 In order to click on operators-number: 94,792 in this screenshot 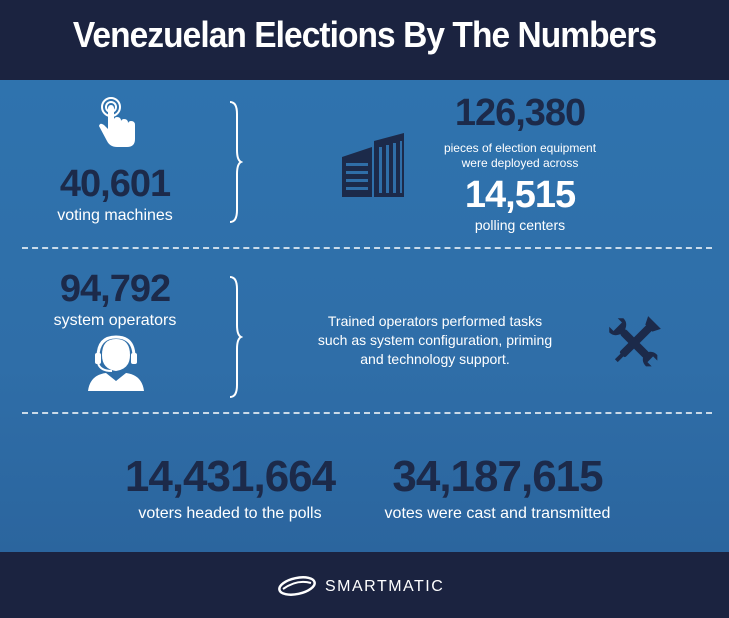, I will do `click(115, 289)`.